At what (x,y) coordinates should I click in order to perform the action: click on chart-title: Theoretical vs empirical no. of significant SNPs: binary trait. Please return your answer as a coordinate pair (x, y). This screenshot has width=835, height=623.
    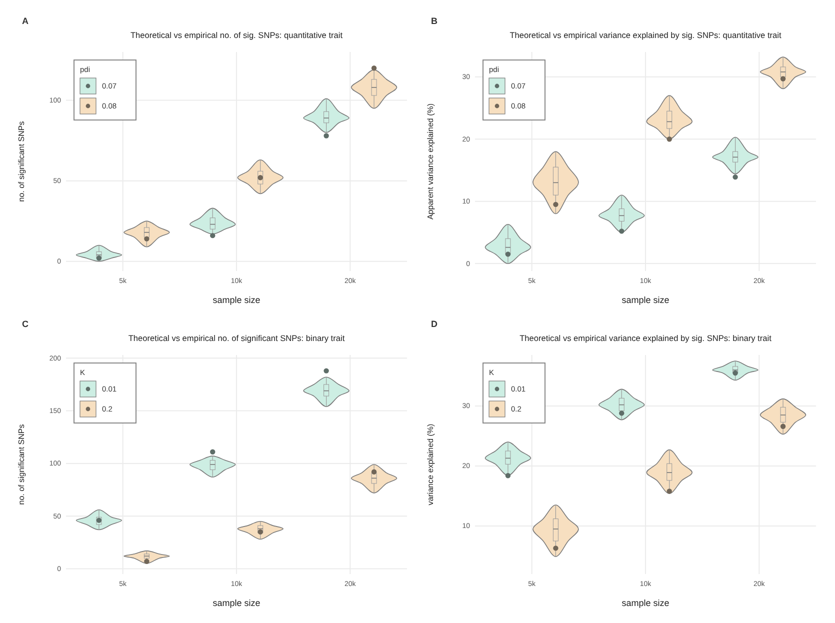
    Looking at the image, I should click on (237, 338).